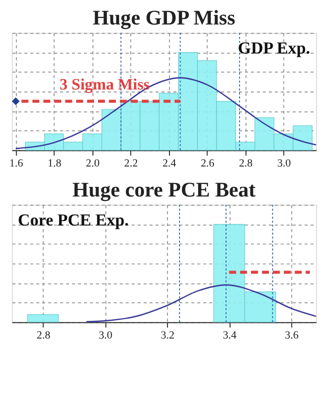 This screenshot has height=400, width=324. I want to click on x-tick-label: 3.2, so click(167, 335).